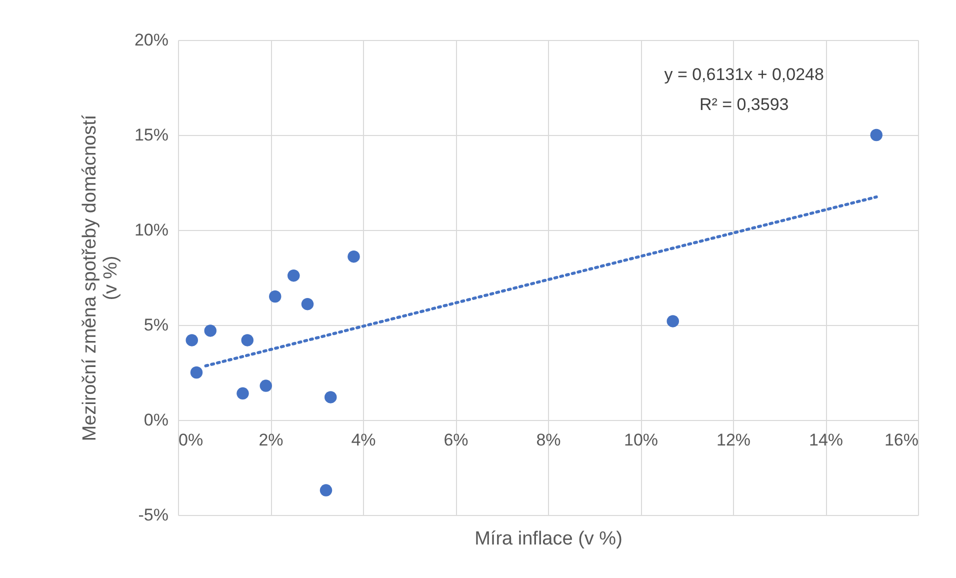 The width and height of the screenshot is (956, 578). Describe the element at coordinates (151, 40) in the screenshot. I see `y-tick-label: 20%` at that location.